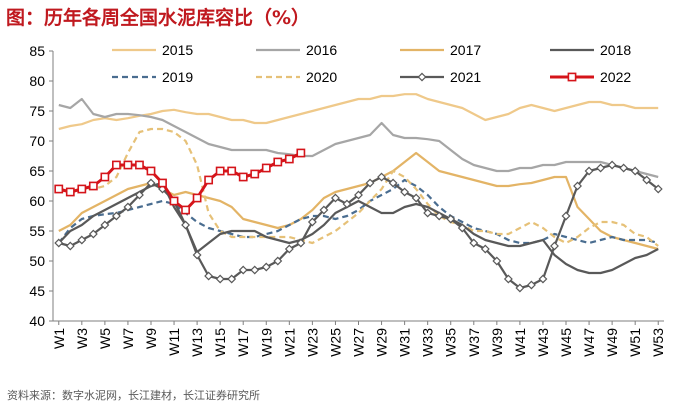  What do you see at coordinates (451, 342) in the screenshot?
I see `x-tick-label: W35` at bounding box center [451, 342].